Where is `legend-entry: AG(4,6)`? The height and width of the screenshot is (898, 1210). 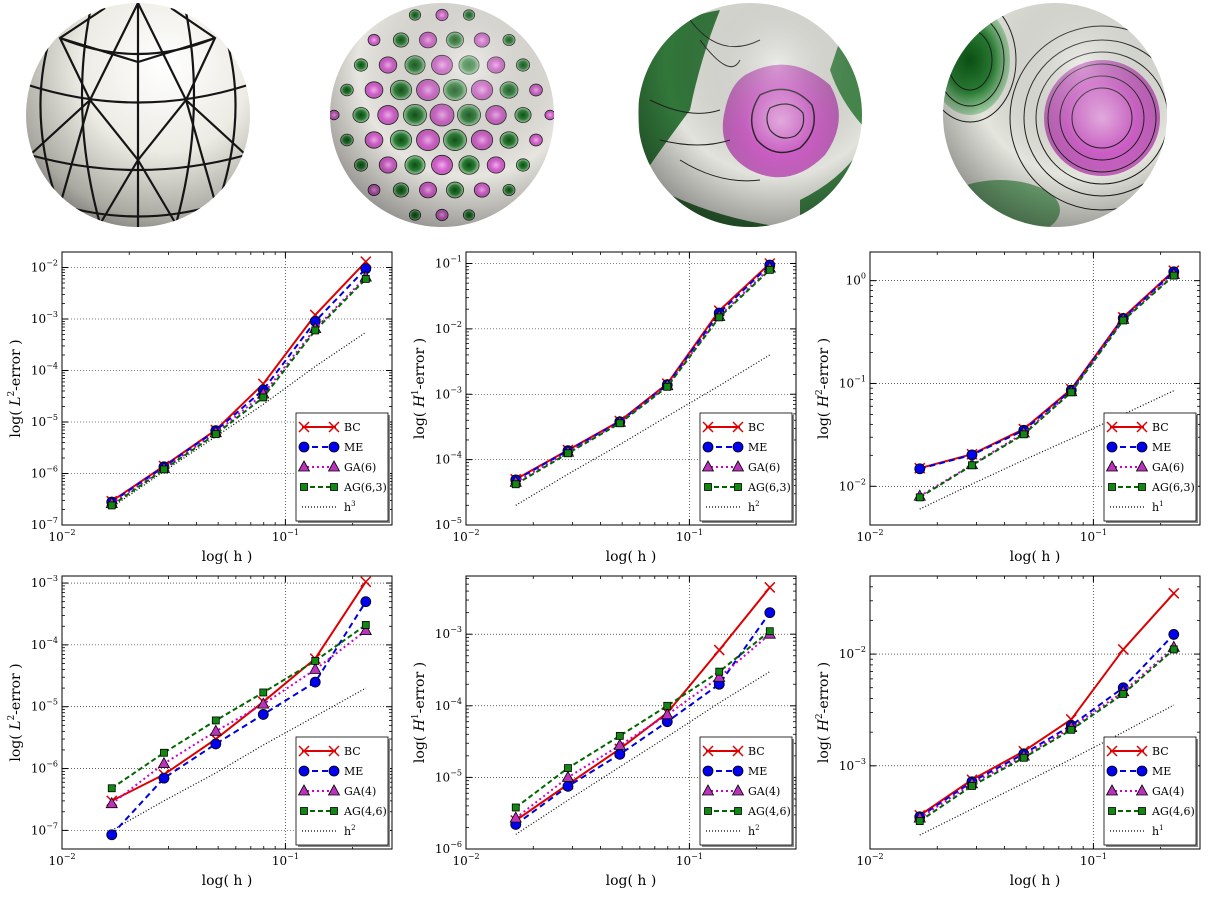
legend-entry: AG(4,6) is located at coordinates (365, 811).